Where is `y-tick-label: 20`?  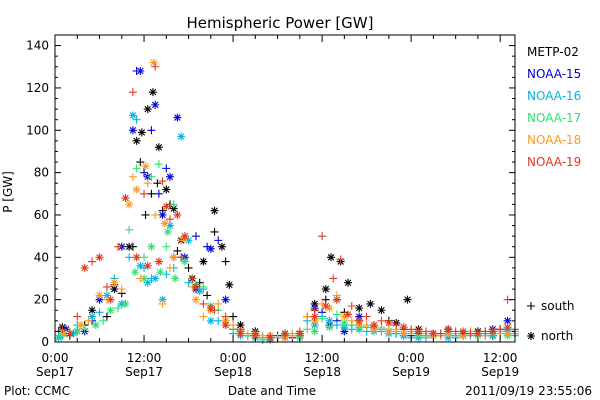
y-tick-label: 20 is located at coordinates (41, 300).